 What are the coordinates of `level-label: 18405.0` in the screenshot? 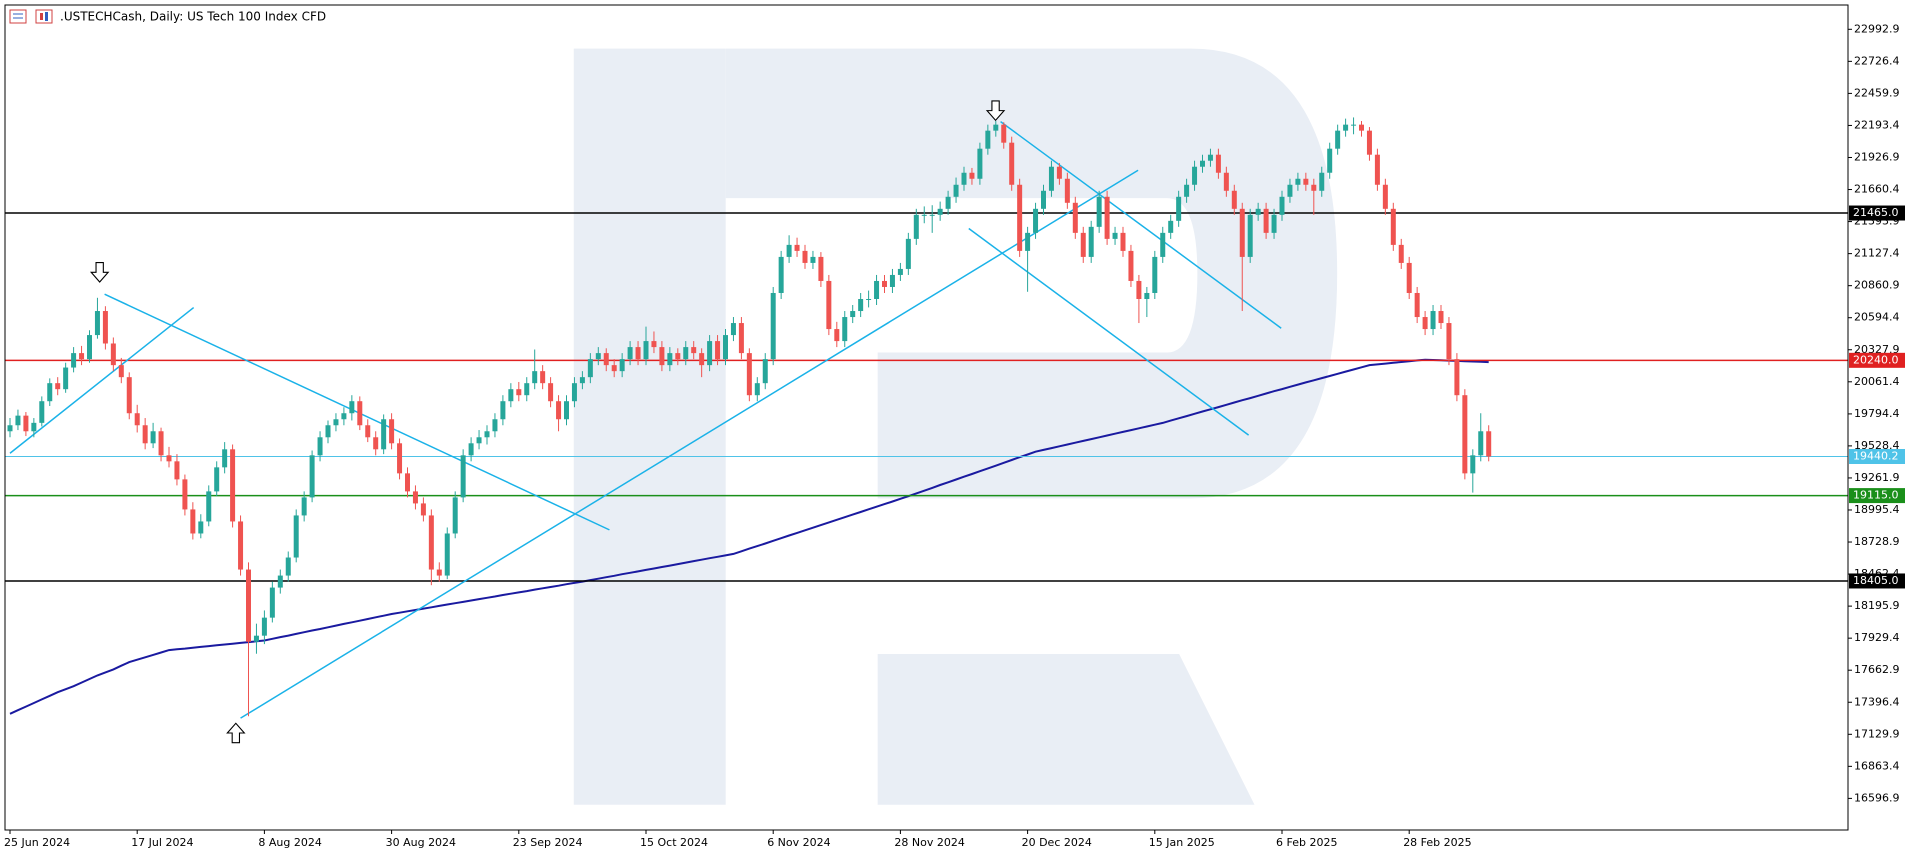 It's located at (1876, 580).